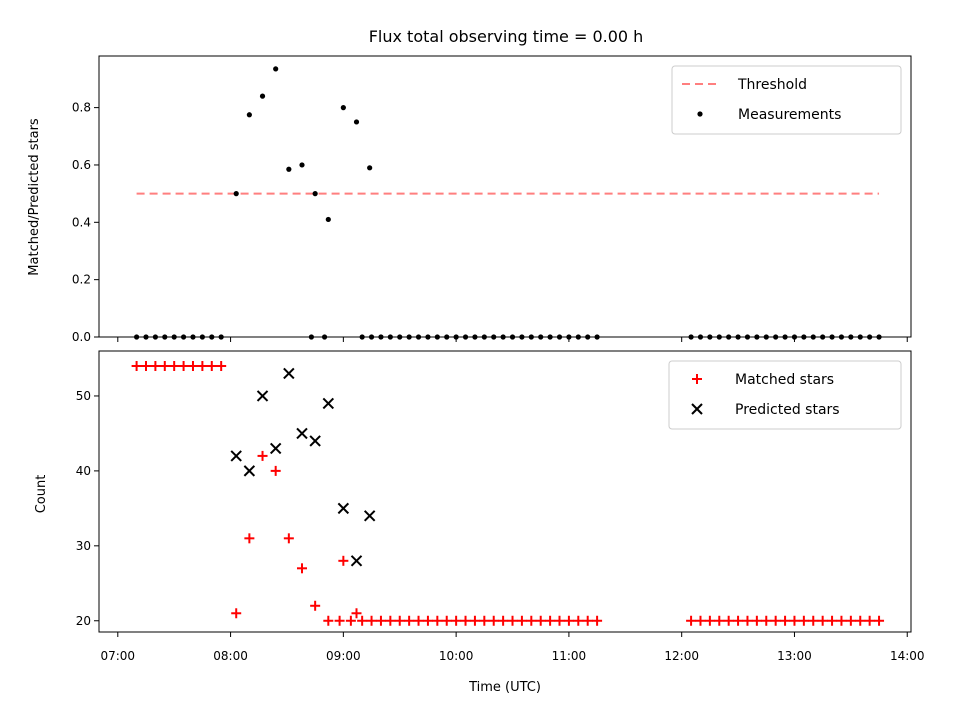  I want to click on legend-predicted-label: Predicted stars, so click(787, 410).